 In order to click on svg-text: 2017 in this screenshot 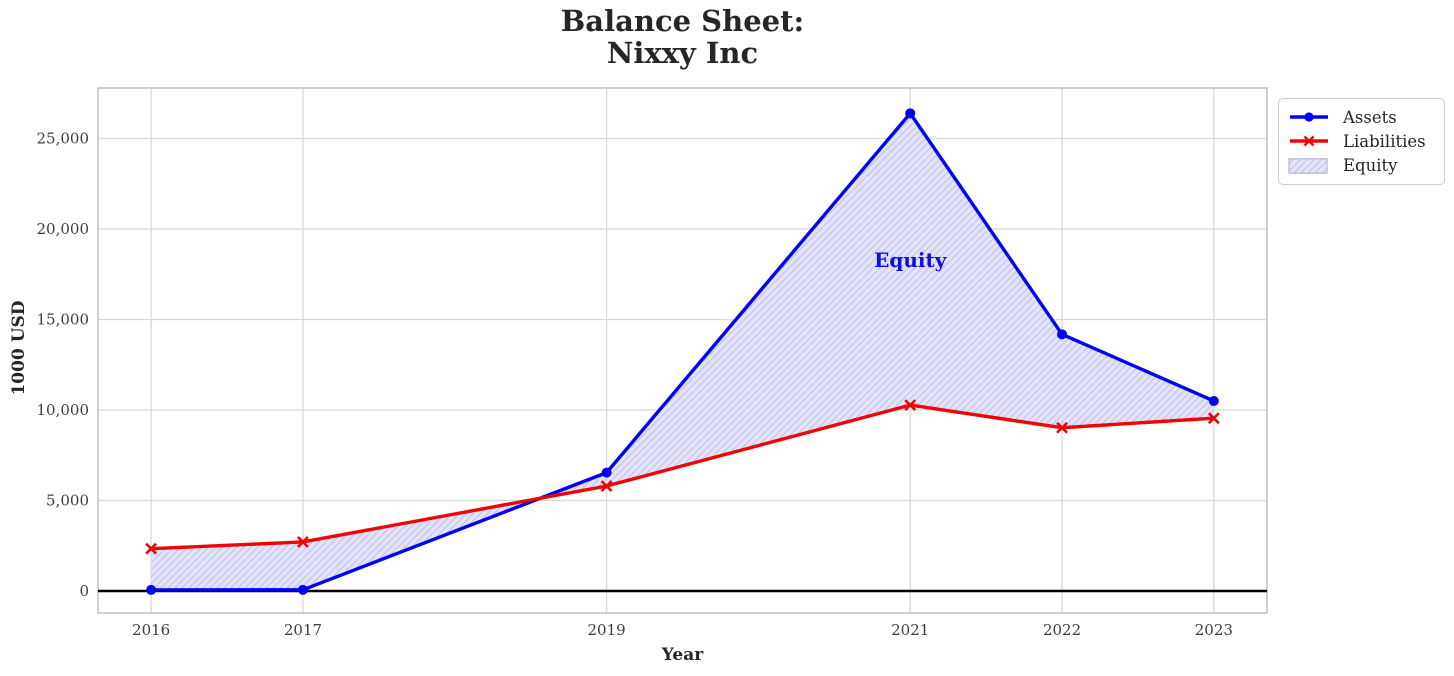, I will do `click(303, 630)`.